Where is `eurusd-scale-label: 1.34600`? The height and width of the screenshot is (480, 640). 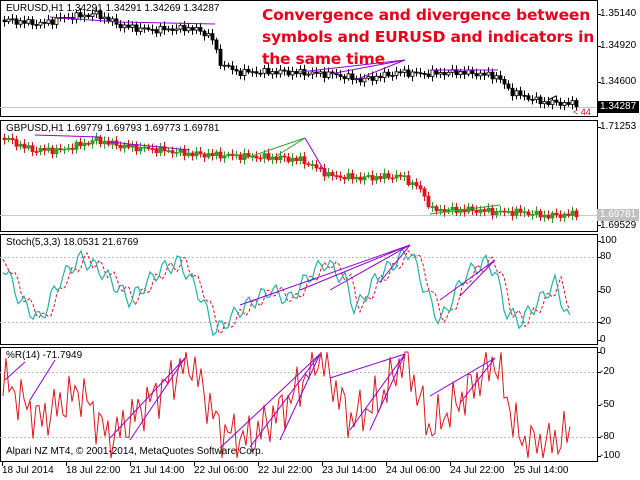
eurusd-scale-label: 1.34600 is located at coordinates (618, 81).